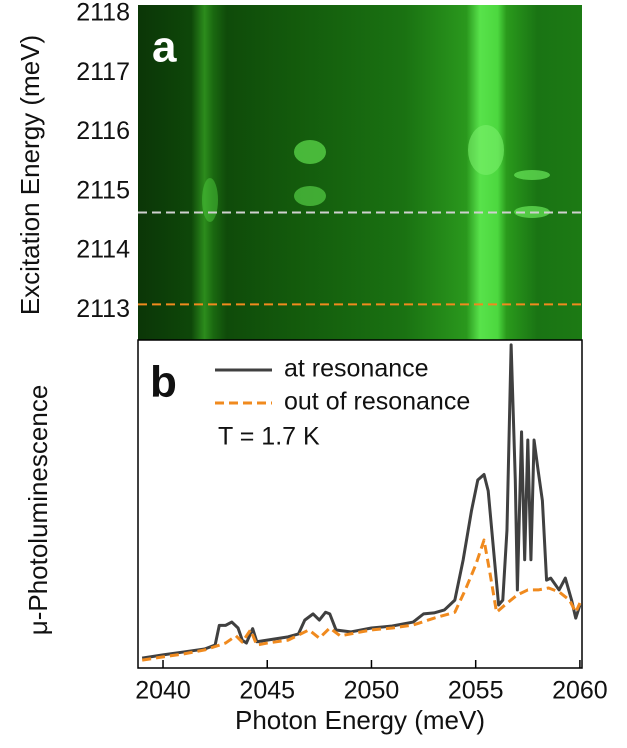 The image size is (627, 748). Describe the element at coordinates (360, 720) in the screenshot. I see `x-axis-label: Photon Energy (meV)` at that location.